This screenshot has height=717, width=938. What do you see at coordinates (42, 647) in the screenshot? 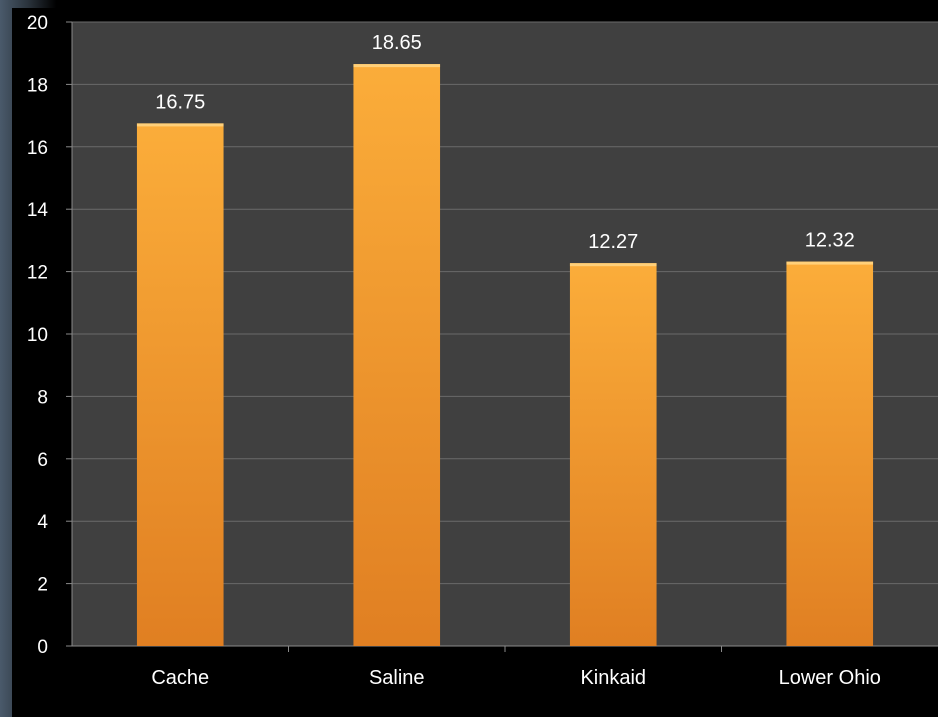
I see `y-tick-label: 0` at bounding box center [42, 647].